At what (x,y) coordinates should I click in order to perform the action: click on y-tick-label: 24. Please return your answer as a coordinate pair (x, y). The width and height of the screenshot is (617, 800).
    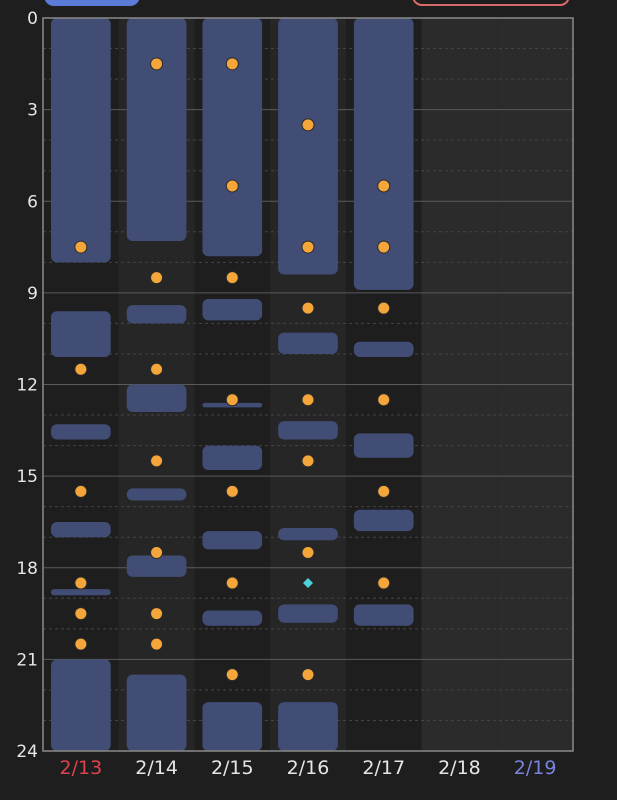
    Looking at the image, I should click on (27, 752).